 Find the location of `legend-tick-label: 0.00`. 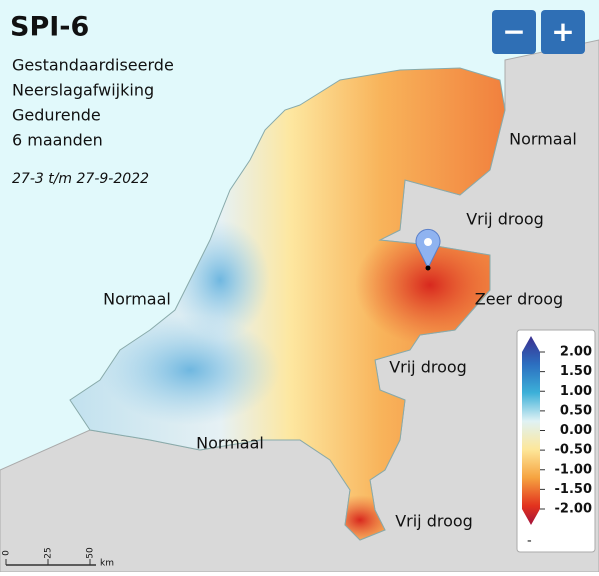

legend-tick-label: 0.00 is located at coordinates (576, 430).